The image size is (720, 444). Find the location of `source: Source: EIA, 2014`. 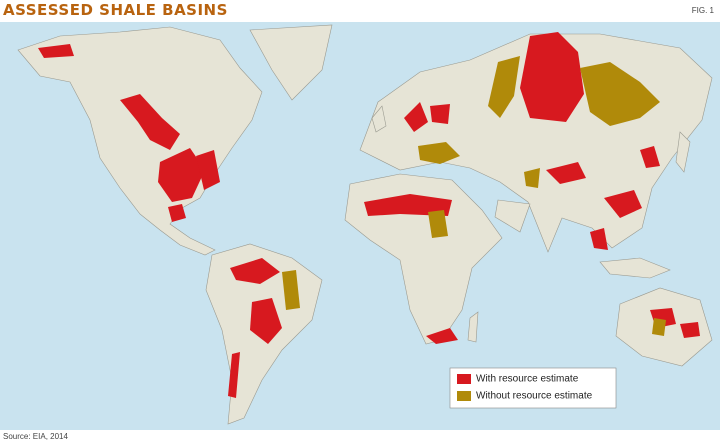

source: Source: EIA, 2014 is located at coordinates (35, 436).